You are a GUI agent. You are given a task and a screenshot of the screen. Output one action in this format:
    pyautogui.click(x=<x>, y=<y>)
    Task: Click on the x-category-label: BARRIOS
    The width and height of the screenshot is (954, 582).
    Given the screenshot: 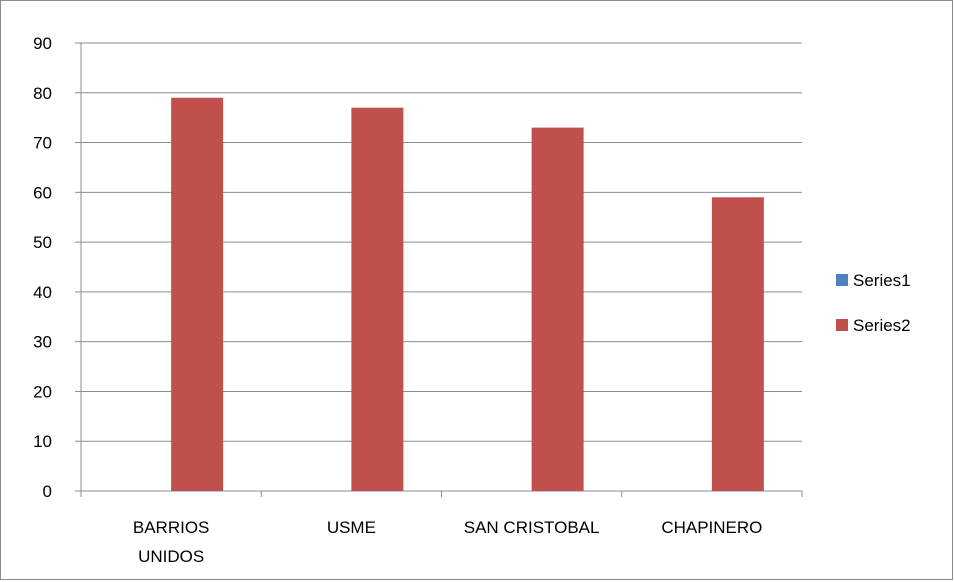 What is the action you would take?
    pyautogui.click(x=171, y=527)
    